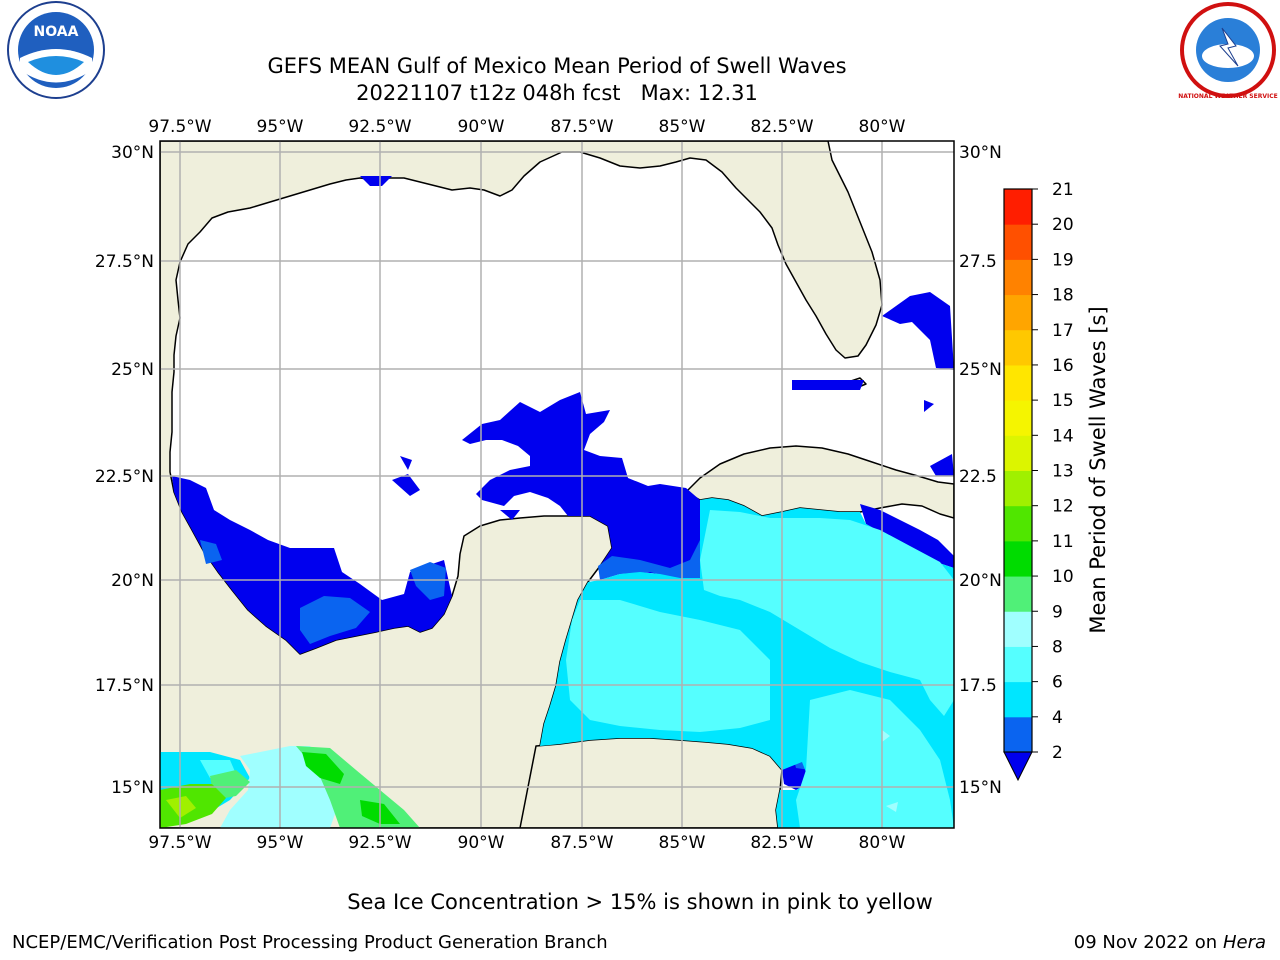  Describe the element at coordinates (124, 262) in the screenshot. I see `lat-label-left: 27.5°N` at that location.